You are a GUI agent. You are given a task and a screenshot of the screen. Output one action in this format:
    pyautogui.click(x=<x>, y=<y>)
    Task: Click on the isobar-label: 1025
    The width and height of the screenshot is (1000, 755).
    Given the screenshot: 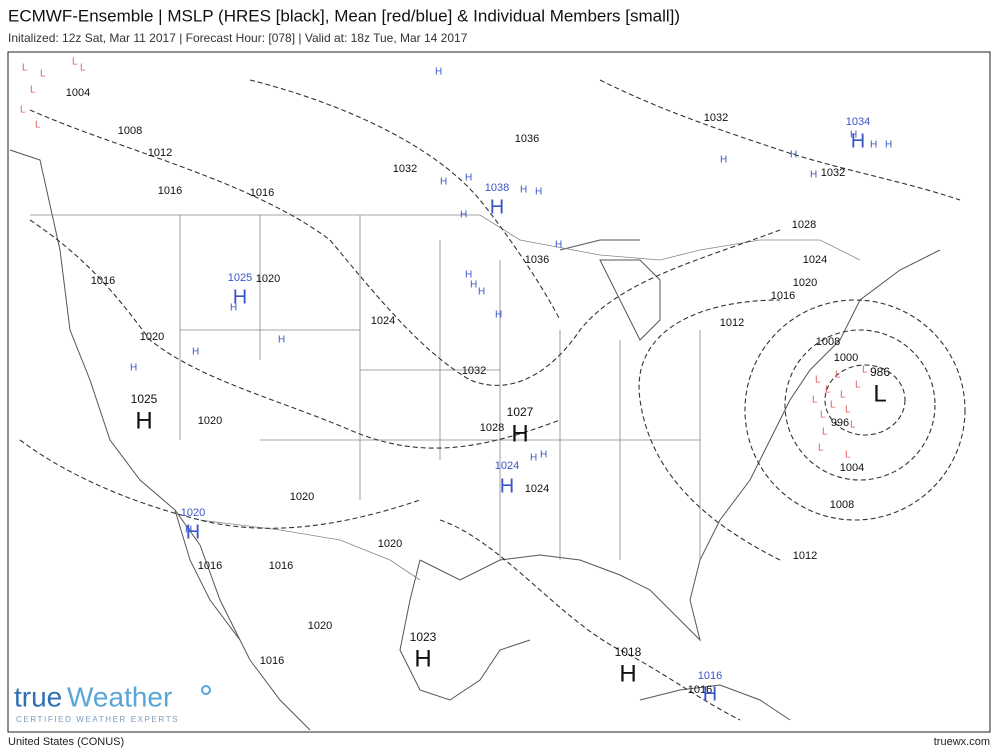 What is the action you would take?
    pyautogui.click(x=240, y=278)
    